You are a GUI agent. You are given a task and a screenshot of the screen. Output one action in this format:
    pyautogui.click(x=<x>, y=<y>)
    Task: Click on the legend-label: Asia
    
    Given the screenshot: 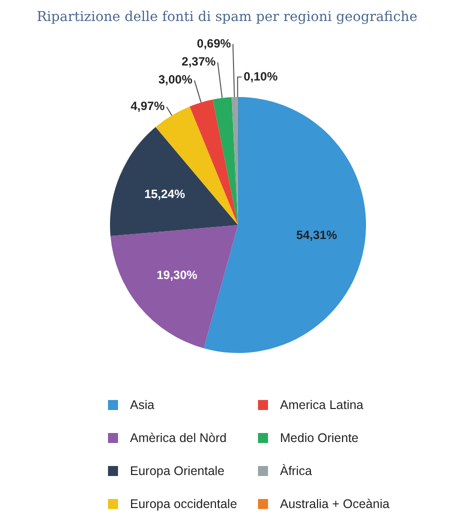 What is the action you would take?
    pyautogui.click(x=142, y=405)
    